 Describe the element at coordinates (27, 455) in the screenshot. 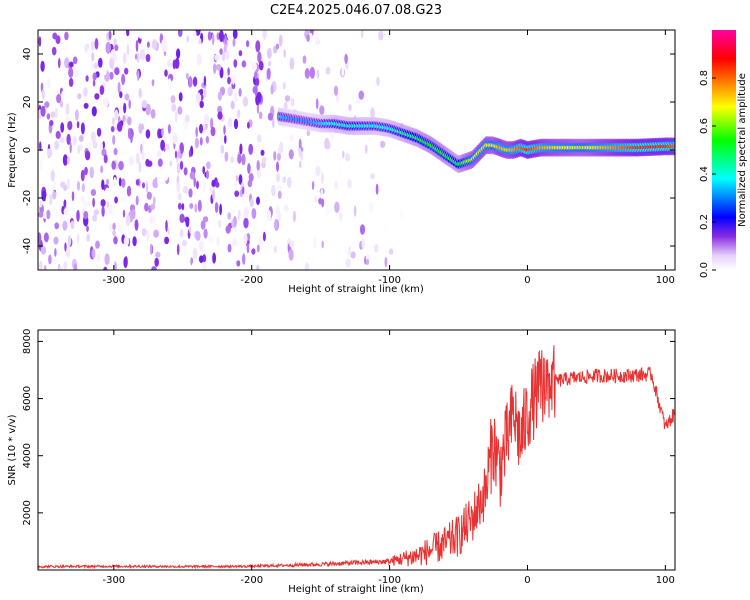

I see `bottom-y-tick-label: 4000` at that location.